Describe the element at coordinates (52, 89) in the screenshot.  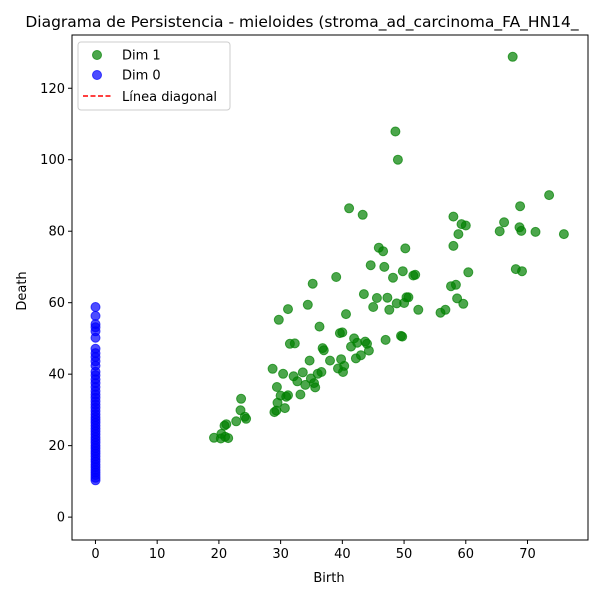
I see `y-tick-label-120: 120` at that location.